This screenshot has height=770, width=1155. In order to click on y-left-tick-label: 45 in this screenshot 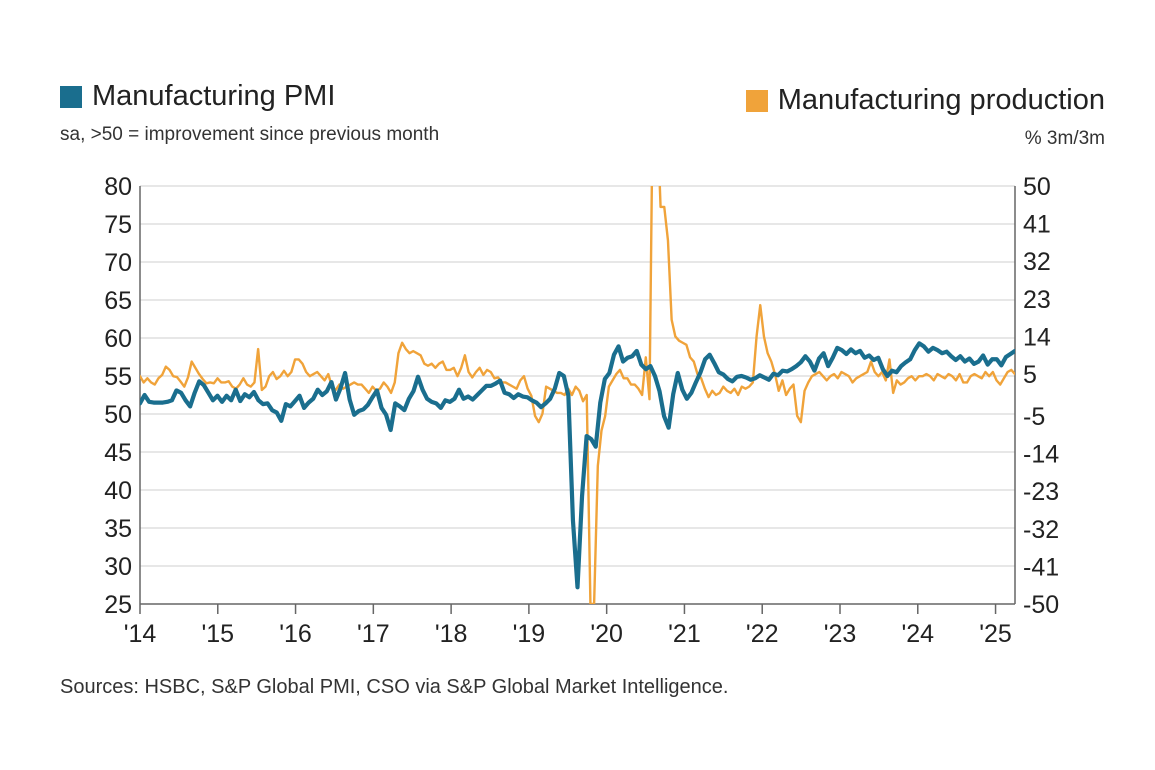, I will do `click(118, 453)`.